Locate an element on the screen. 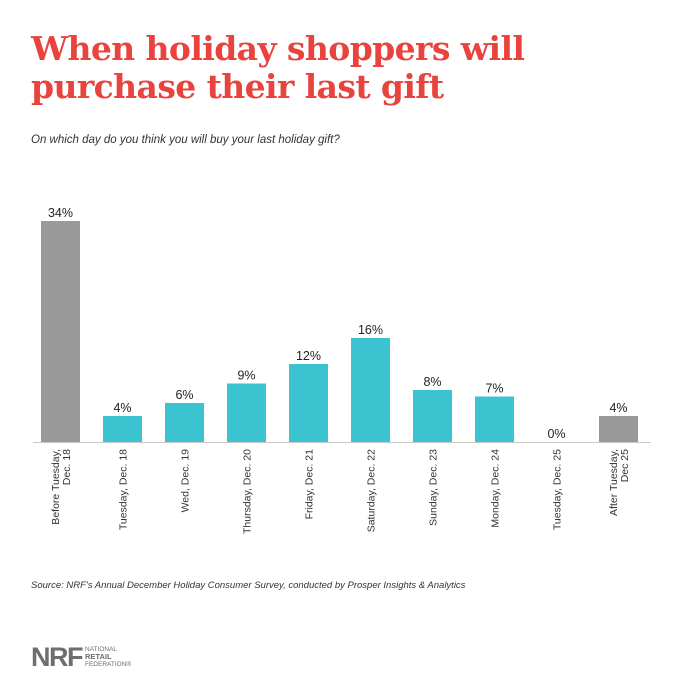 This screenshot has width=680, height=687. logo-line-1: National is located at coordinates (101, 649).